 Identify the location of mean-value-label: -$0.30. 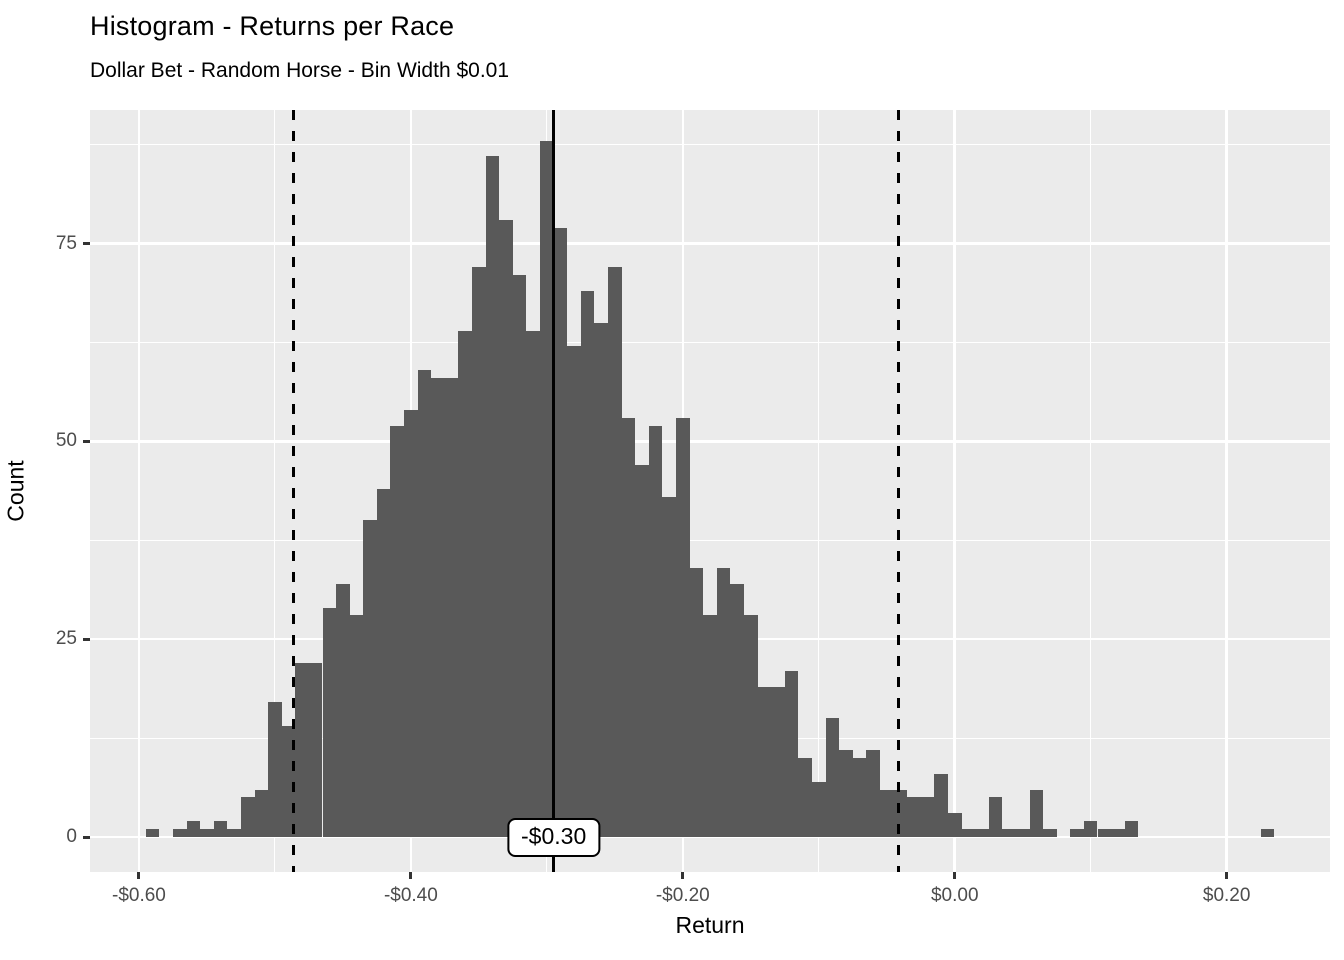
(554, 837).